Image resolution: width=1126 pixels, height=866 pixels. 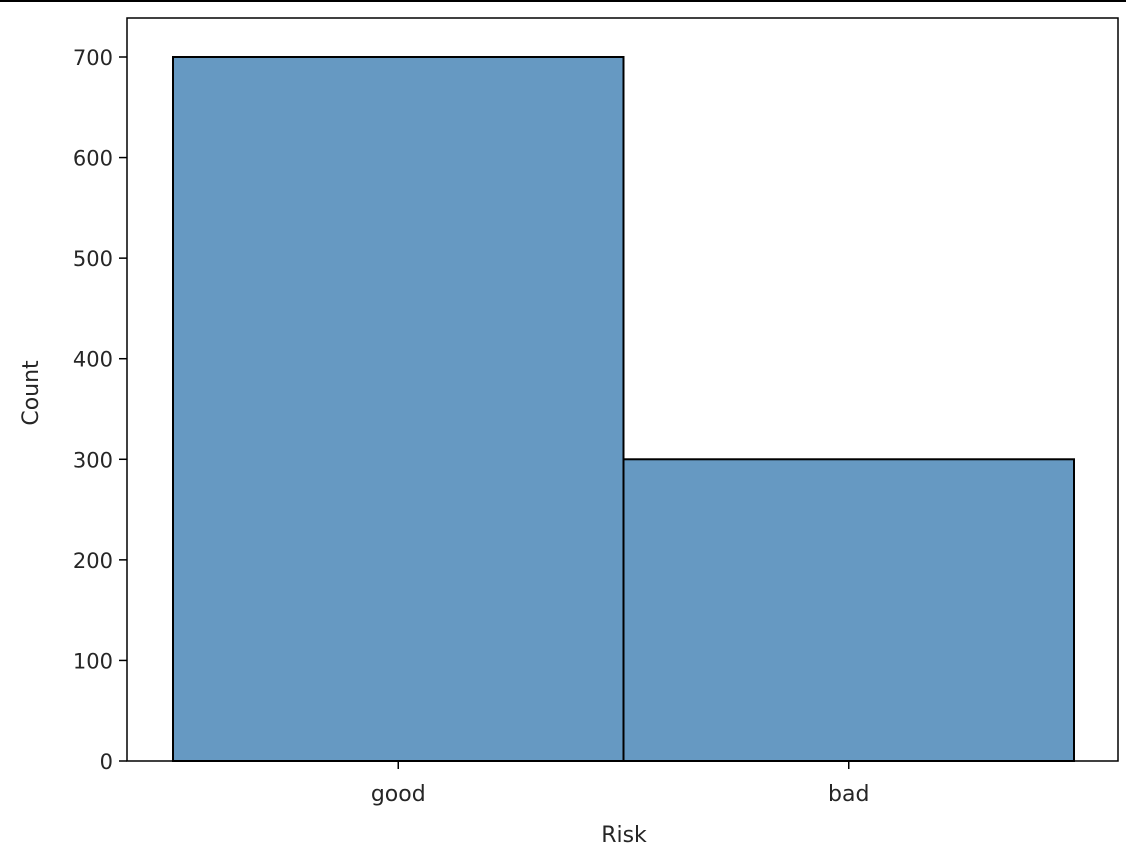 What do you see at coordinates (398, 794) in the screenshot?
I see `x-tick-label-good: good` at bounding box center [398, 794].